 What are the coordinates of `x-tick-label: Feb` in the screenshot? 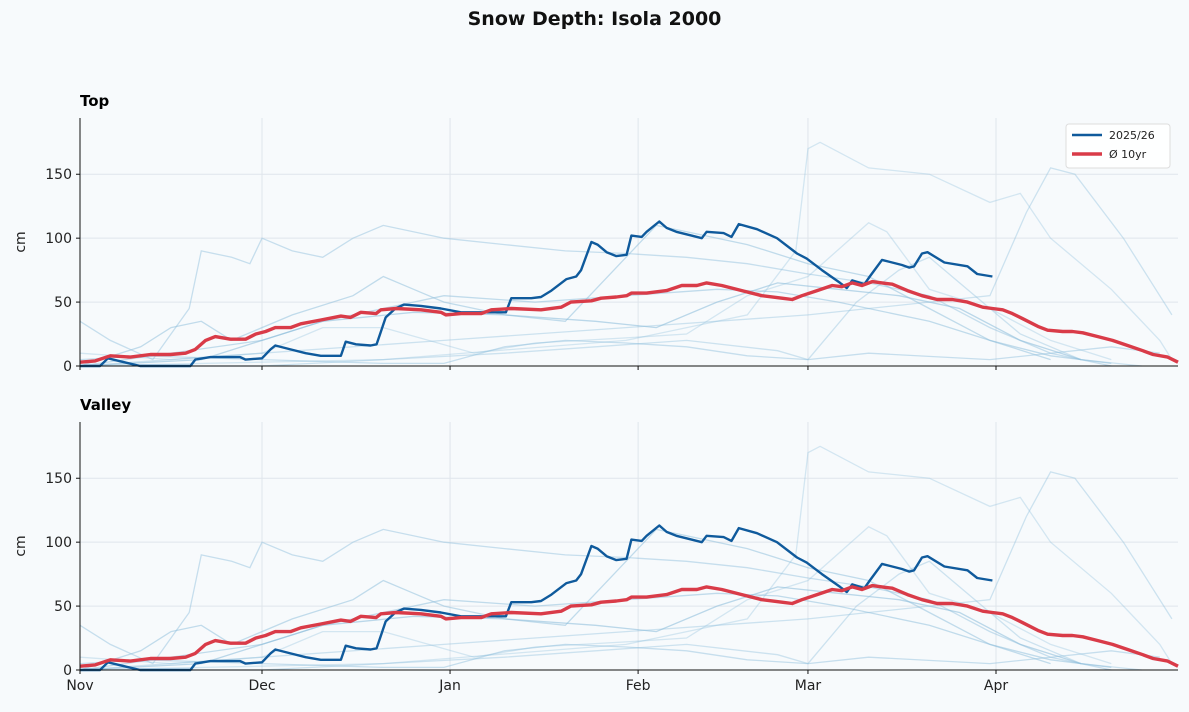 It's located at (638, 686).